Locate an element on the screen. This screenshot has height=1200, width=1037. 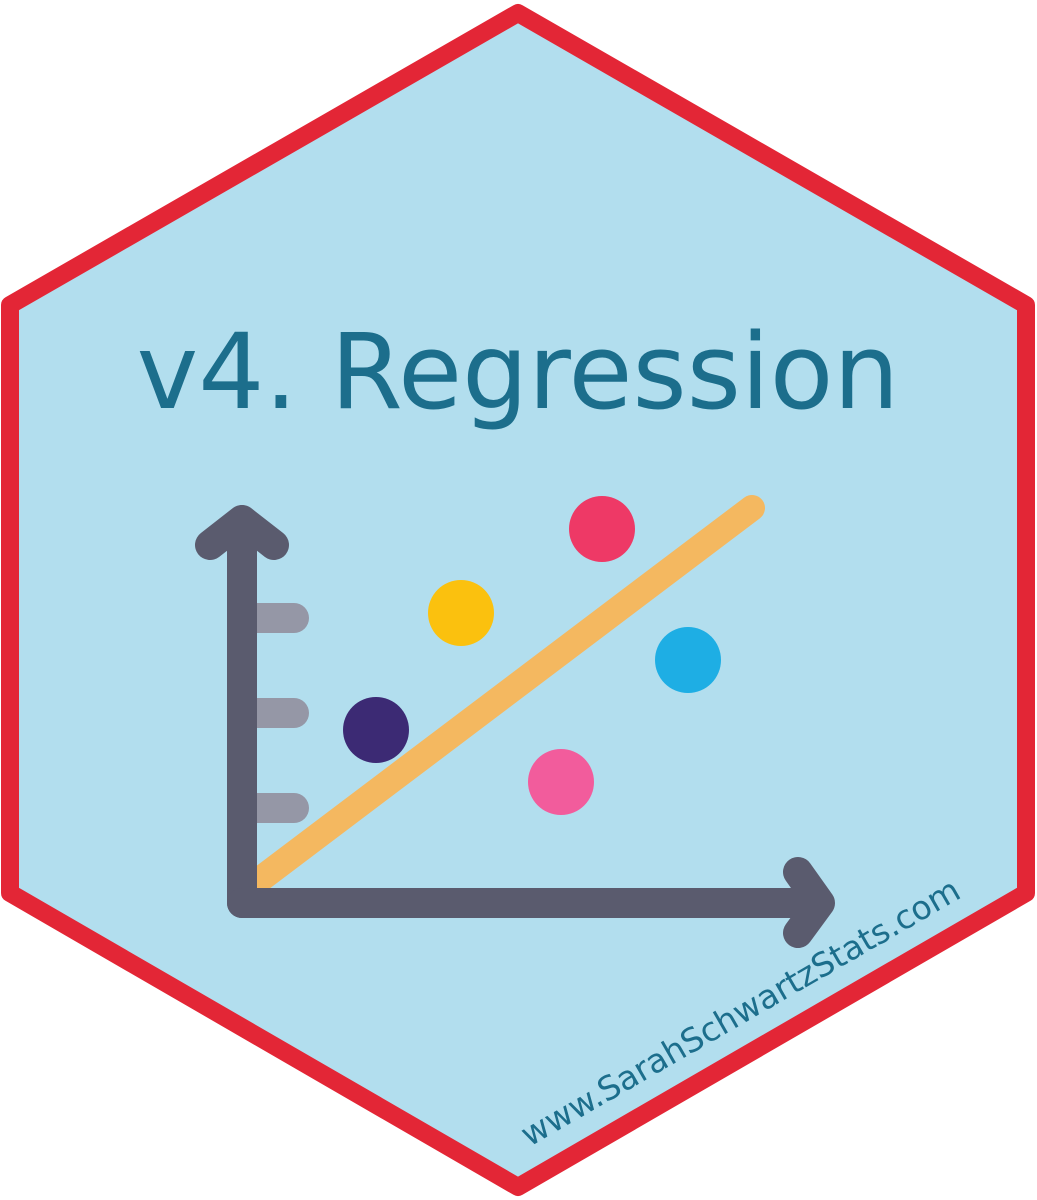
data-points is located at coordinates (532, 655).